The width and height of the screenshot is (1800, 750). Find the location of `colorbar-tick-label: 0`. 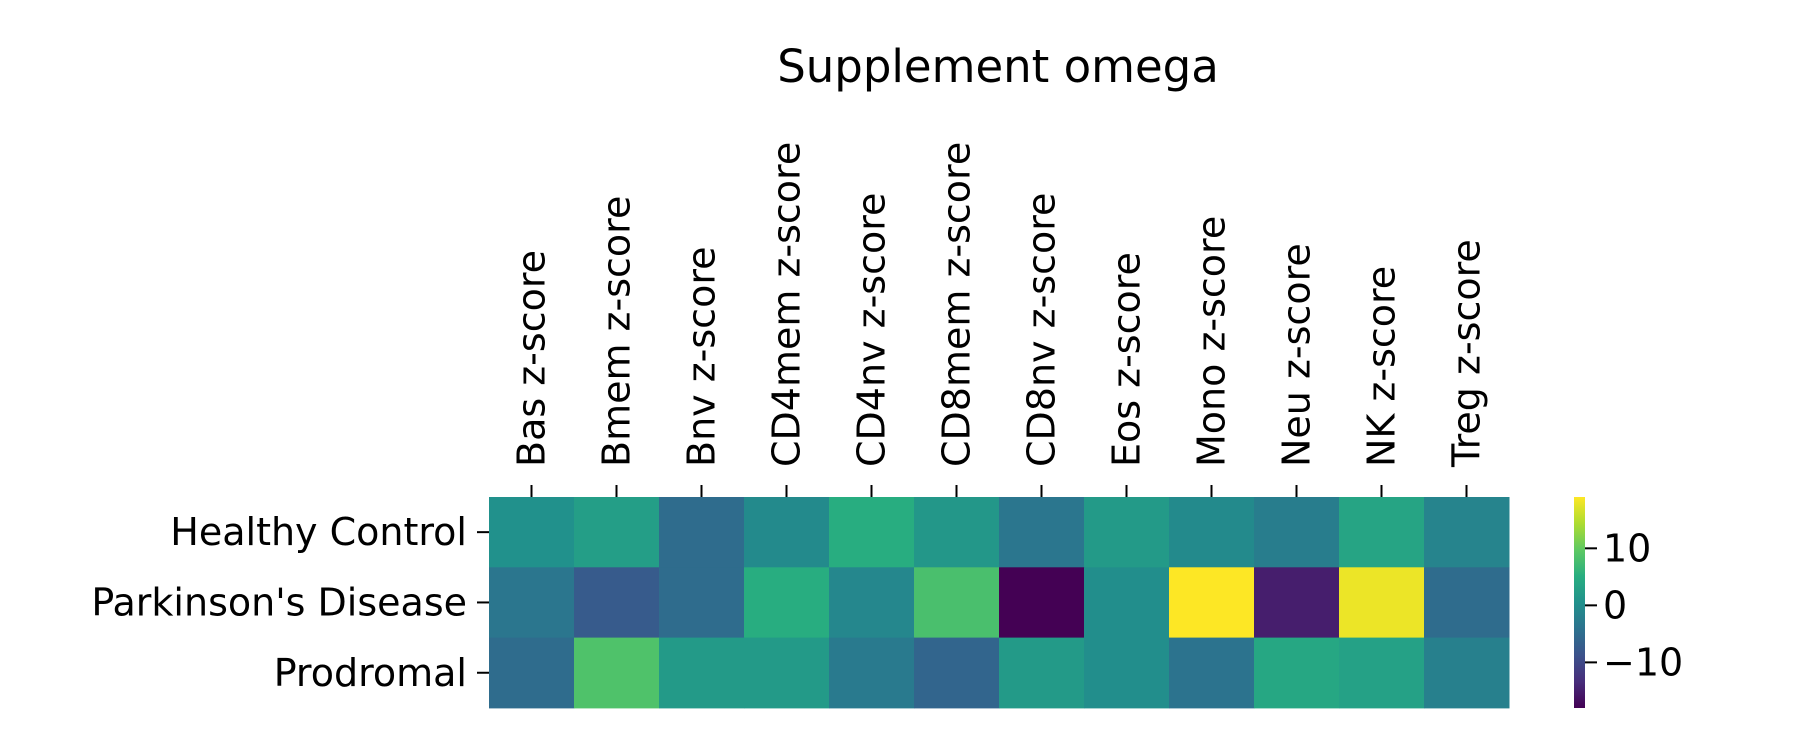

colorbar-tick-label: 0 is located at coordinates (1615, 605).